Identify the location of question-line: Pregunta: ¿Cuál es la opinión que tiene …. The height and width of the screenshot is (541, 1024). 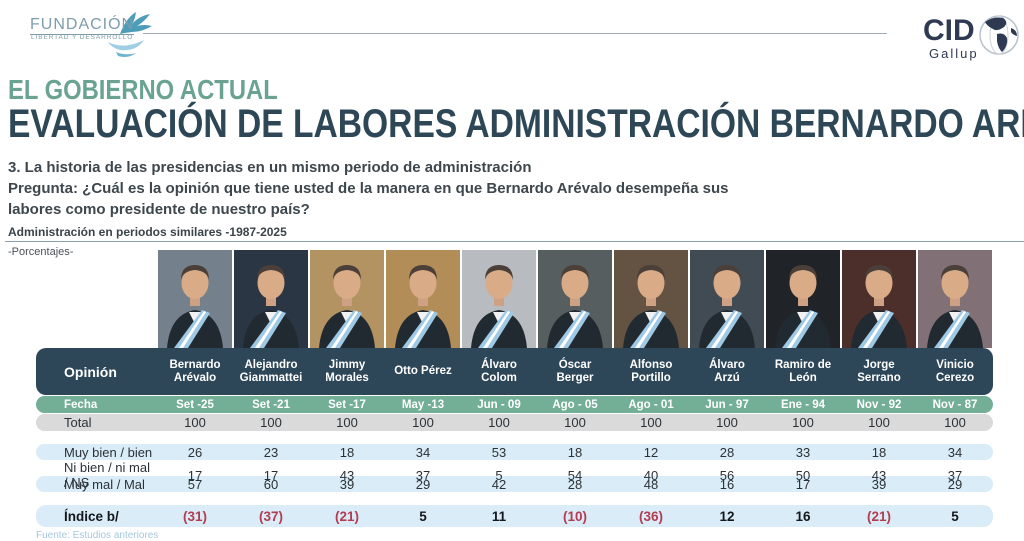
(368, 188).